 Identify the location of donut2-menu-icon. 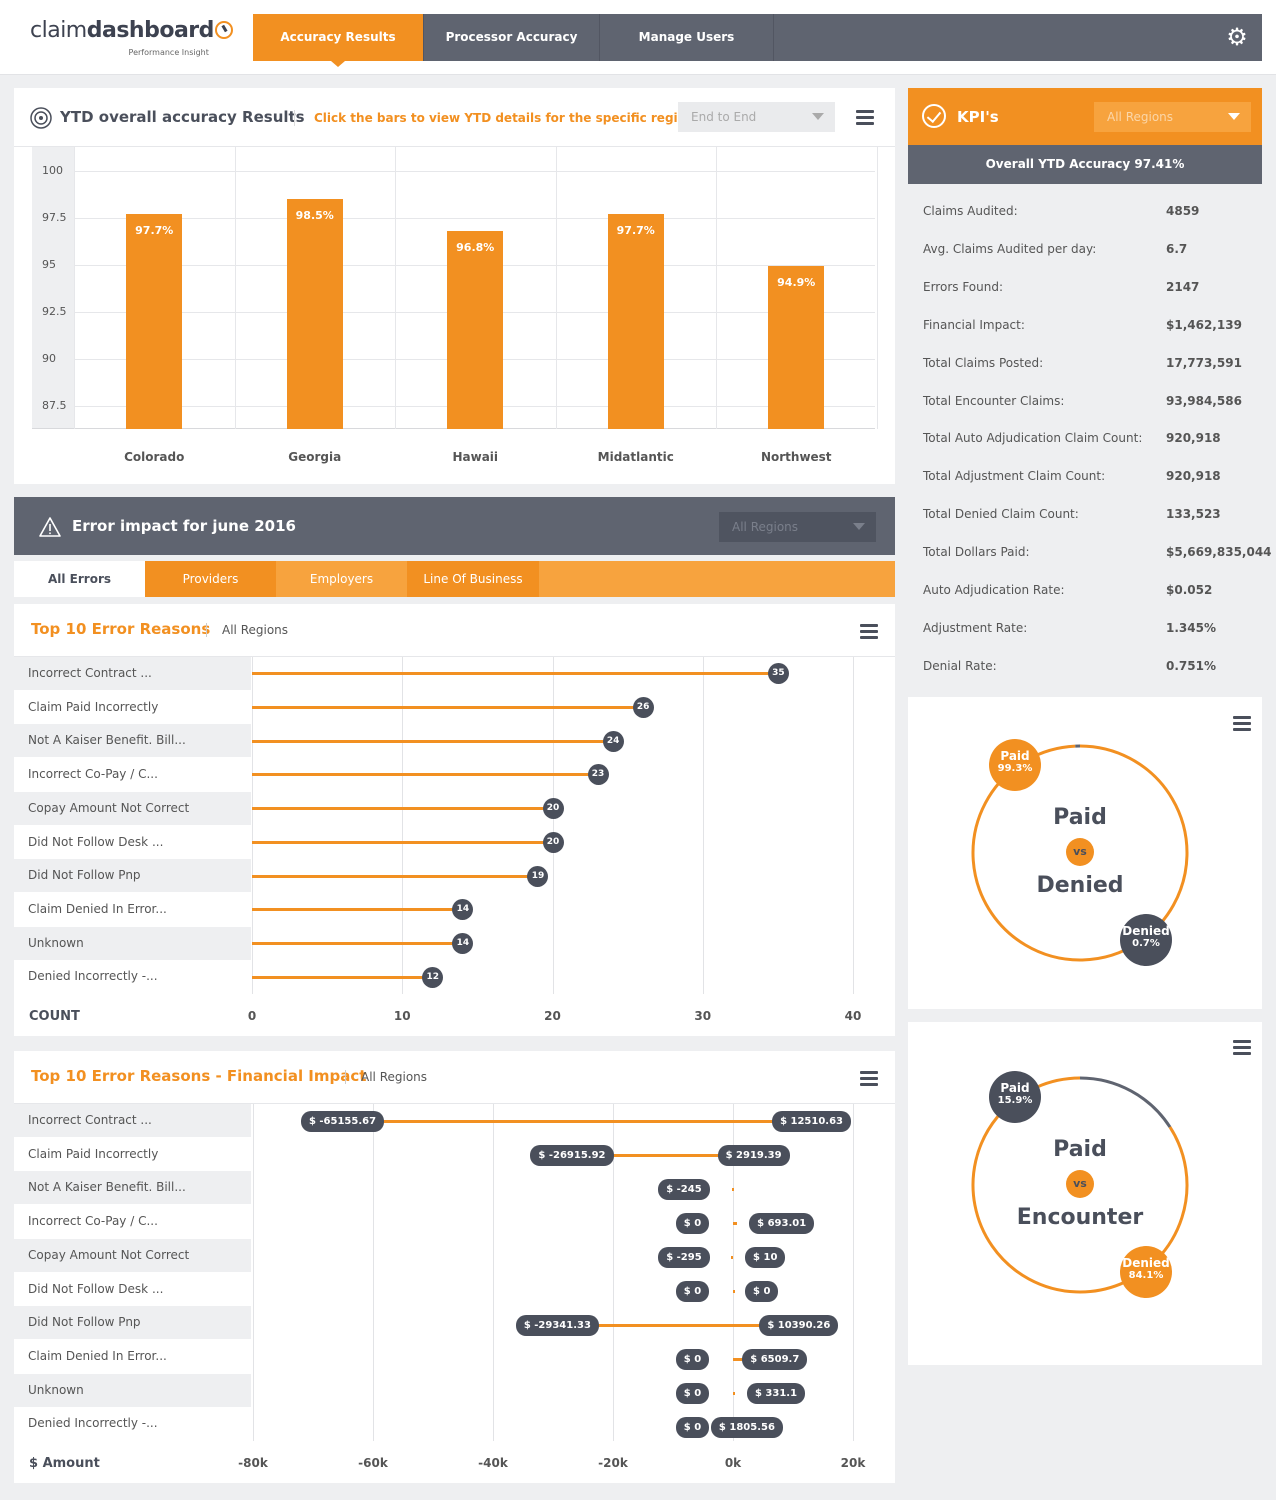
(1242, 1047).